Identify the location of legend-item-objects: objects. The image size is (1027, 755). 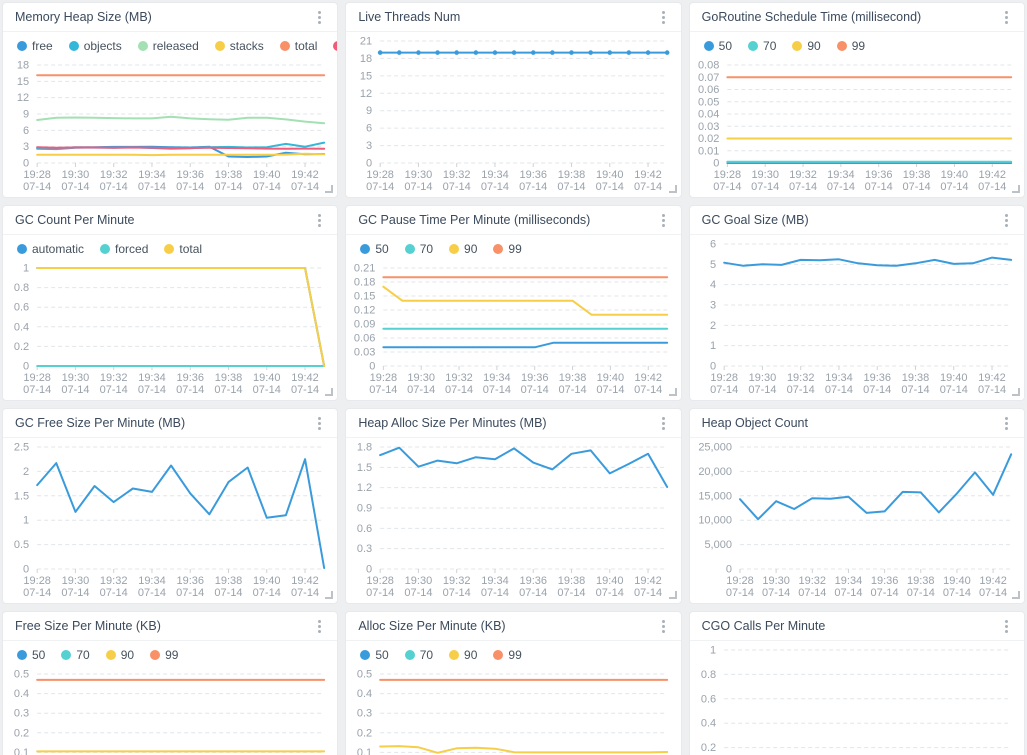
(95, 46).